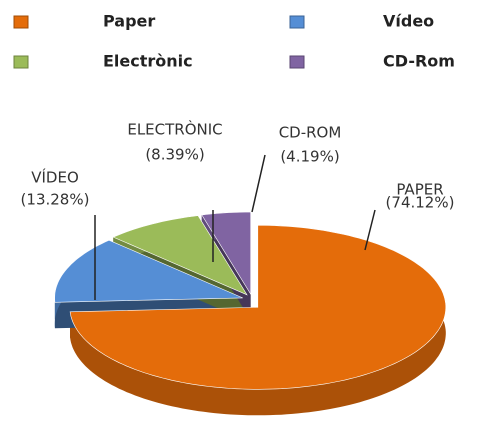 This screenshot has width=479, height=425. What do you see at coordinates (420, 203) in the screenshot?
I see `slice-value-label: (74.12%)` at bounding box center [420, 203].